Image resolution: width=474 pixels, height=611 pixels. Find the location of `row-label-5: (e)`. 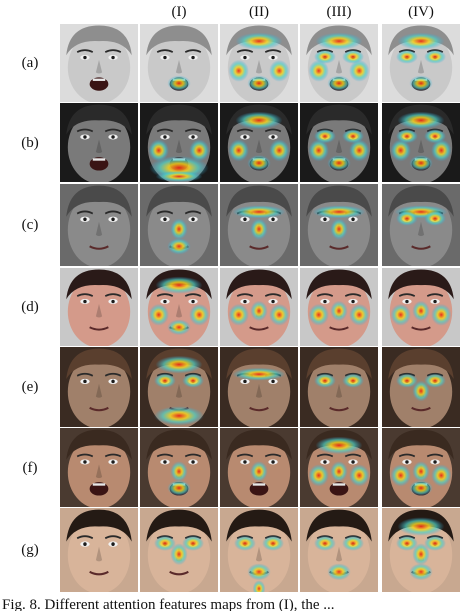

row-label-5: (e) is located at coordinates (30, 387).